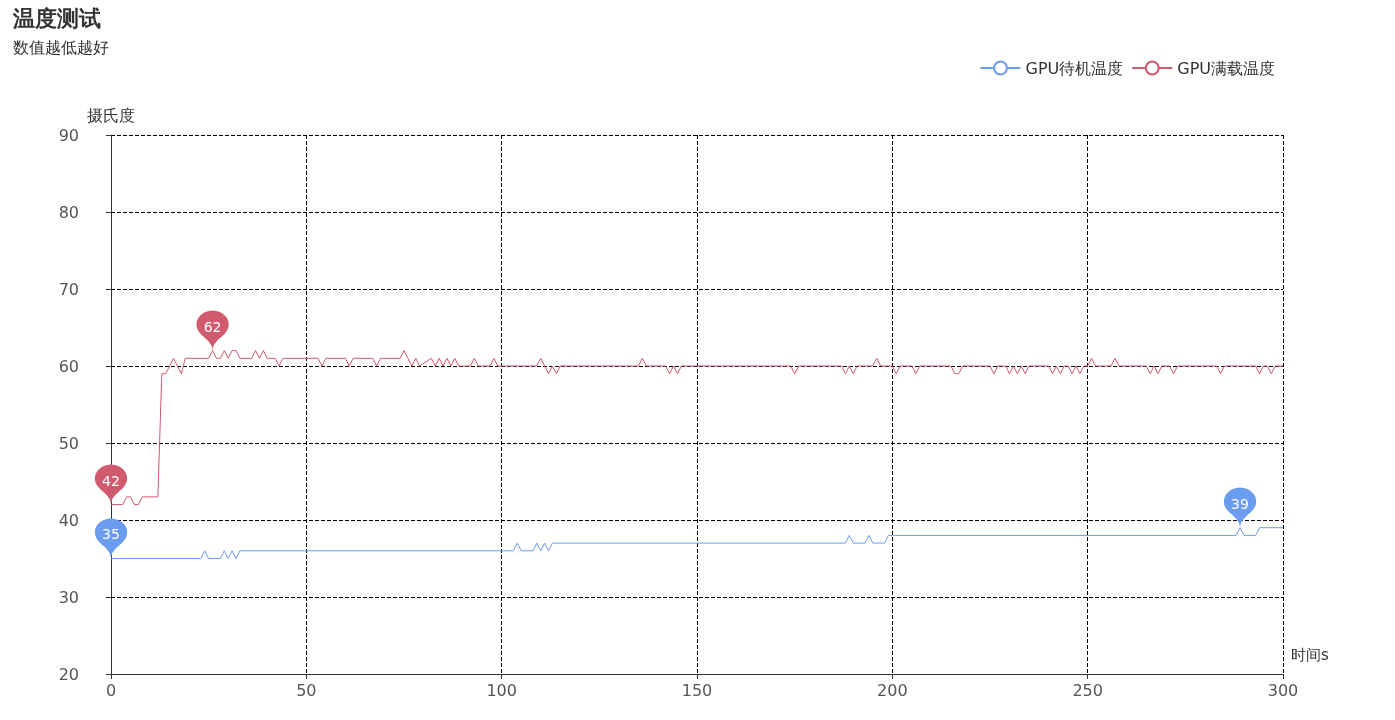  What do you see at coordinates (111, 480) in the screenshot?
I see `annotation: 42` at bounding box center [111, 480].